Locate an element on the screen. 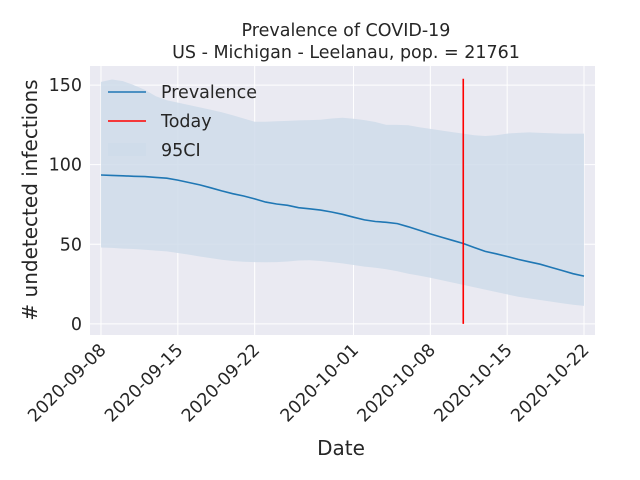 Image resolution: width=640 pixels, height=480 pixels. x-tick-label: 2020-09-15 is located at coordinates (144, 383).